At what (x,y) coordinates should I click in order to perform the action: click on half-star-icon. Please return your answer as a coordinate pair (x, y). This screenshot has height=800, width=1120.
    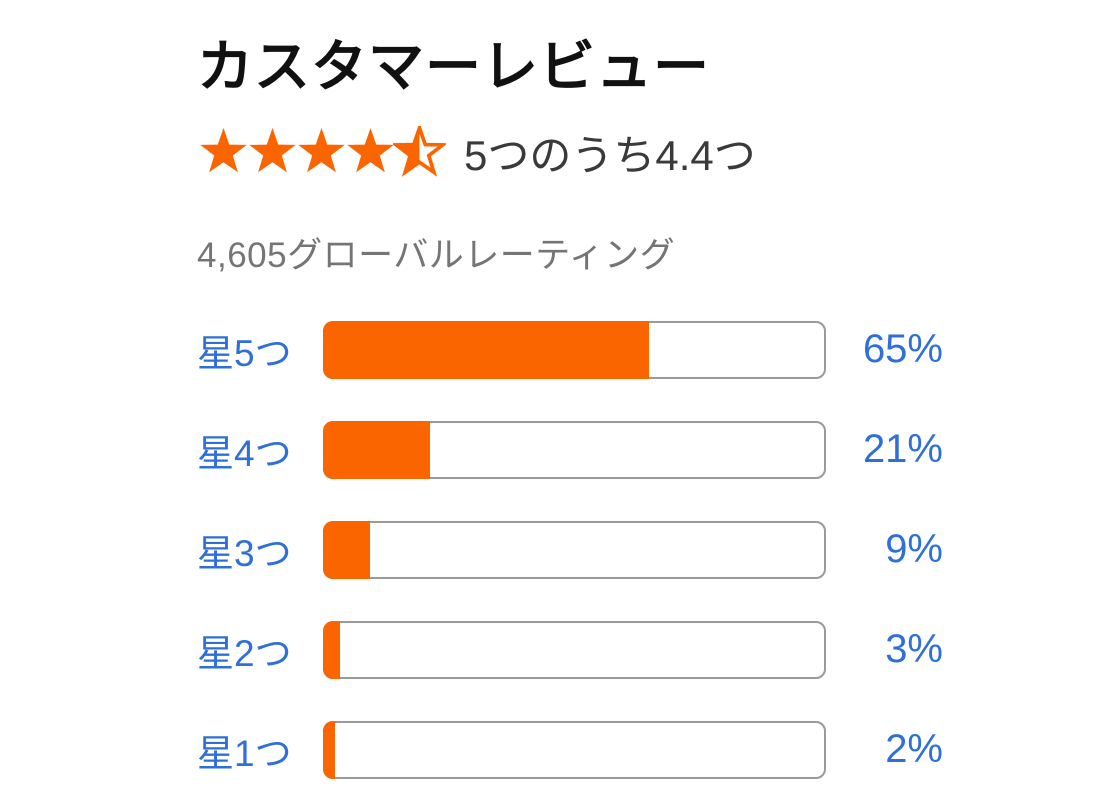
    Looking at the image, I should click on (419, 151).